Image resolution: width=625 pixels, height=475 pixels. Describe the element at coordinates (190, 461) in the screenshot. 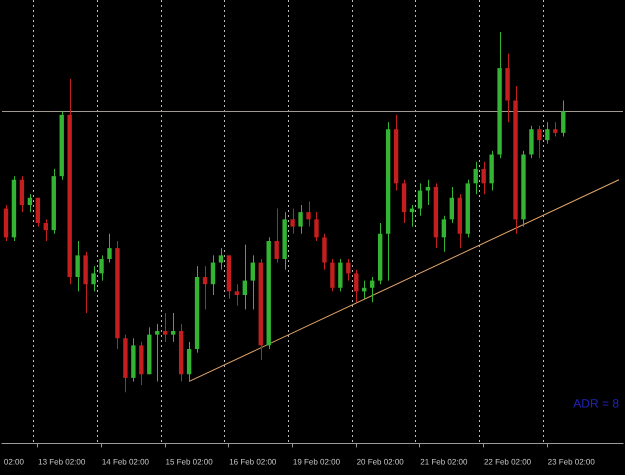

I see `x-tick-label: 15 Feb 02:00` at that location.